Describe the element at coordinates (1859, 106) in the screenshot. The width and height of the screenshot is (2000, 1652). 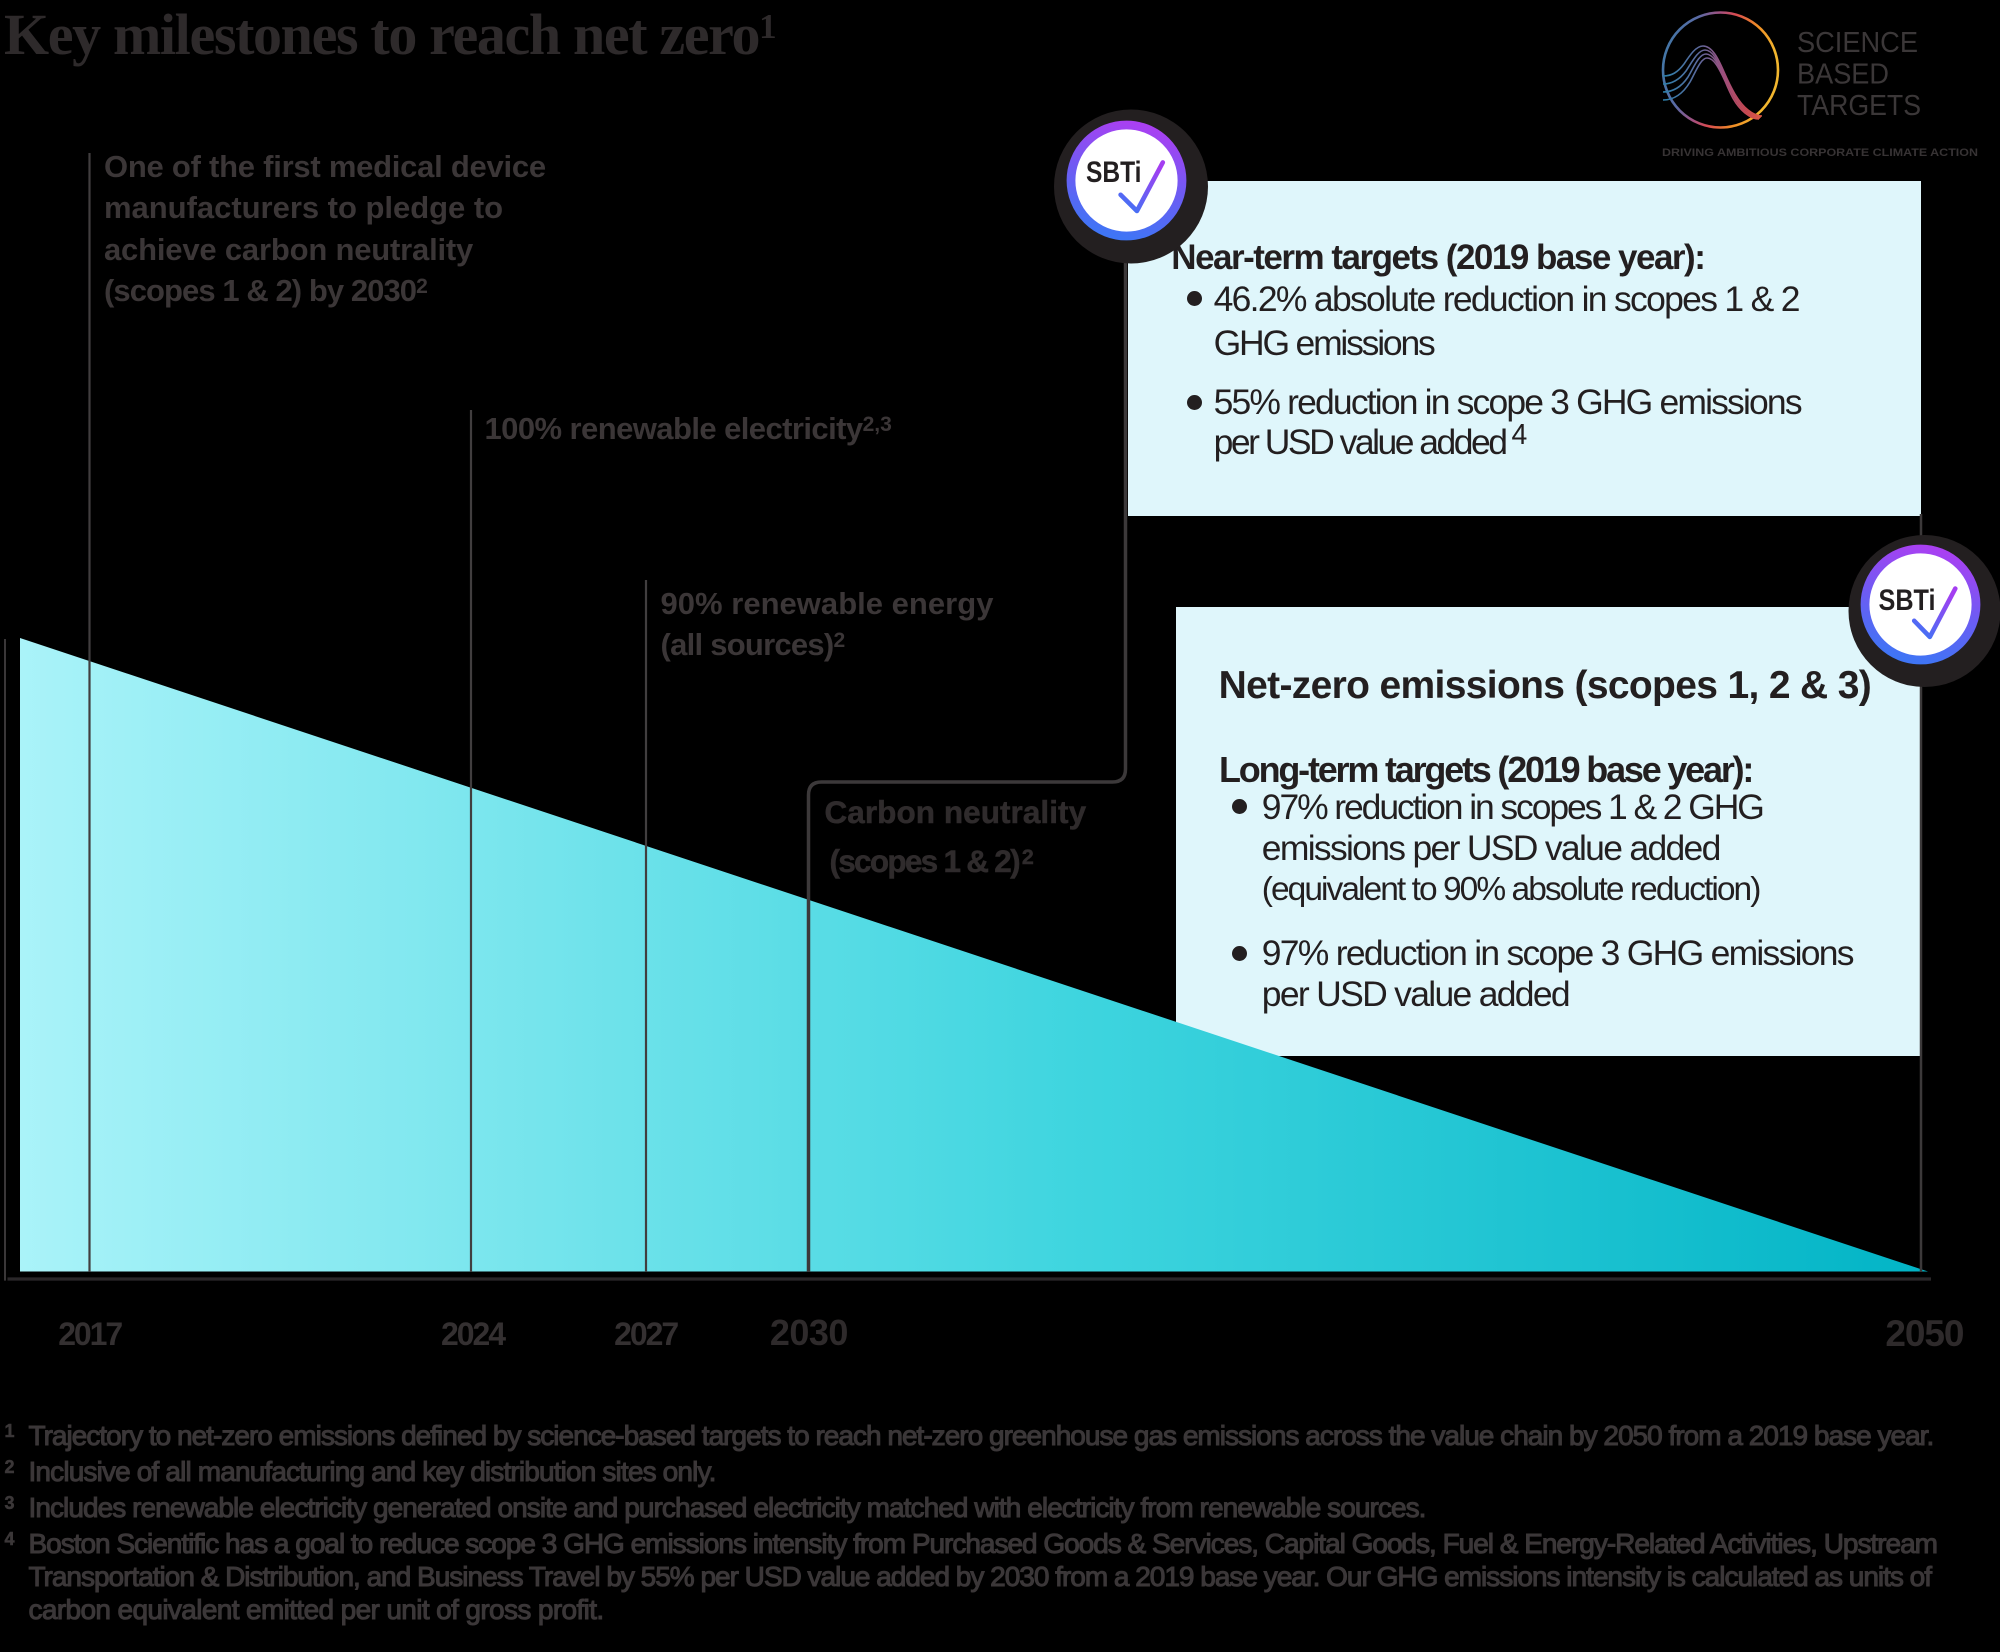
I see `svg-text: TARGETS` at that location.